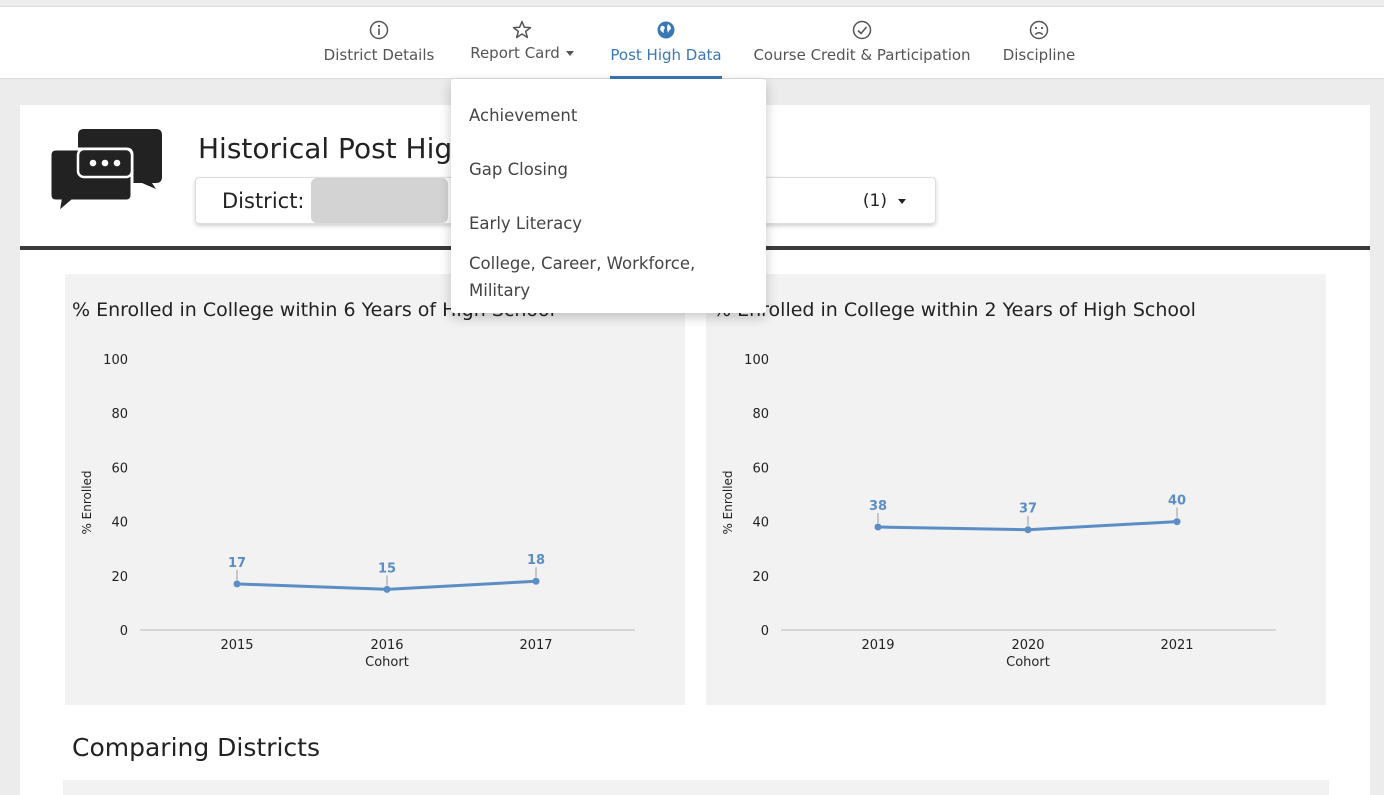  What do you see at coordinates (1176, 645) in the screenshot?
I see `x-tick-label: 2021` at bounding box center [1176, 645].